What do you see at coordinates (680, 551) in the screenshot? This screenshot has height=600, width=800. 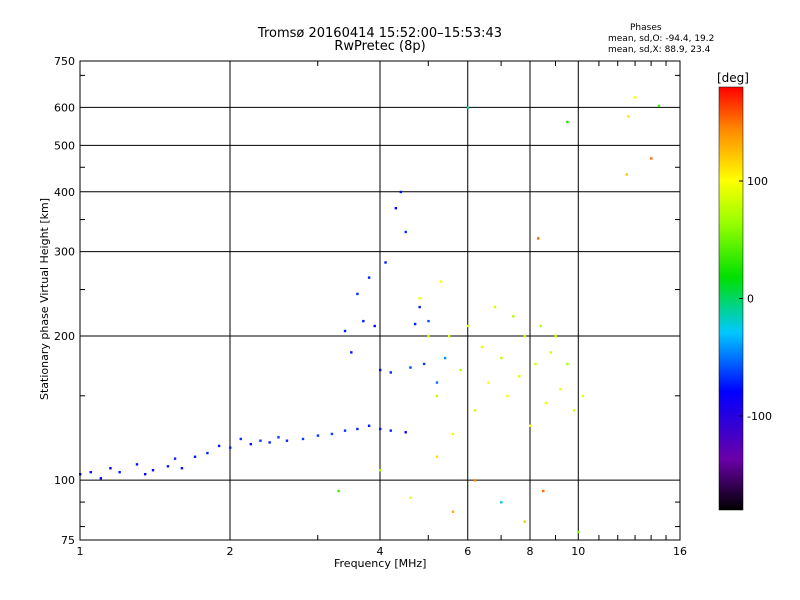 I see `x-tick-label: 16` at bounding box center [680, 551].